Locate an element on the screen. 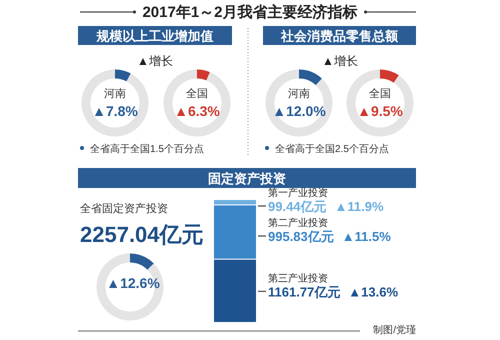 The height and width of the screenshot is (340, 500). text: 固定资产投资 is located at coordinates (247, 178).